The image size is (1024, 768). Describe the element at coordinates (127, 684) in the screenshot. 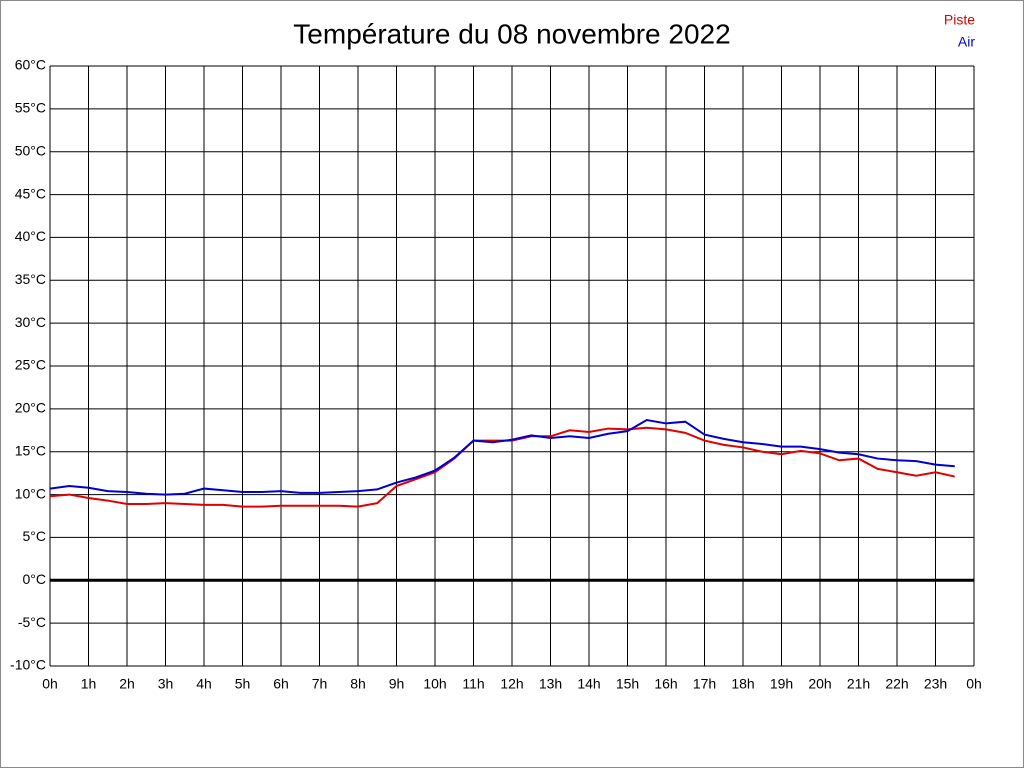

I see `x-tick-label: 2h` at that location.